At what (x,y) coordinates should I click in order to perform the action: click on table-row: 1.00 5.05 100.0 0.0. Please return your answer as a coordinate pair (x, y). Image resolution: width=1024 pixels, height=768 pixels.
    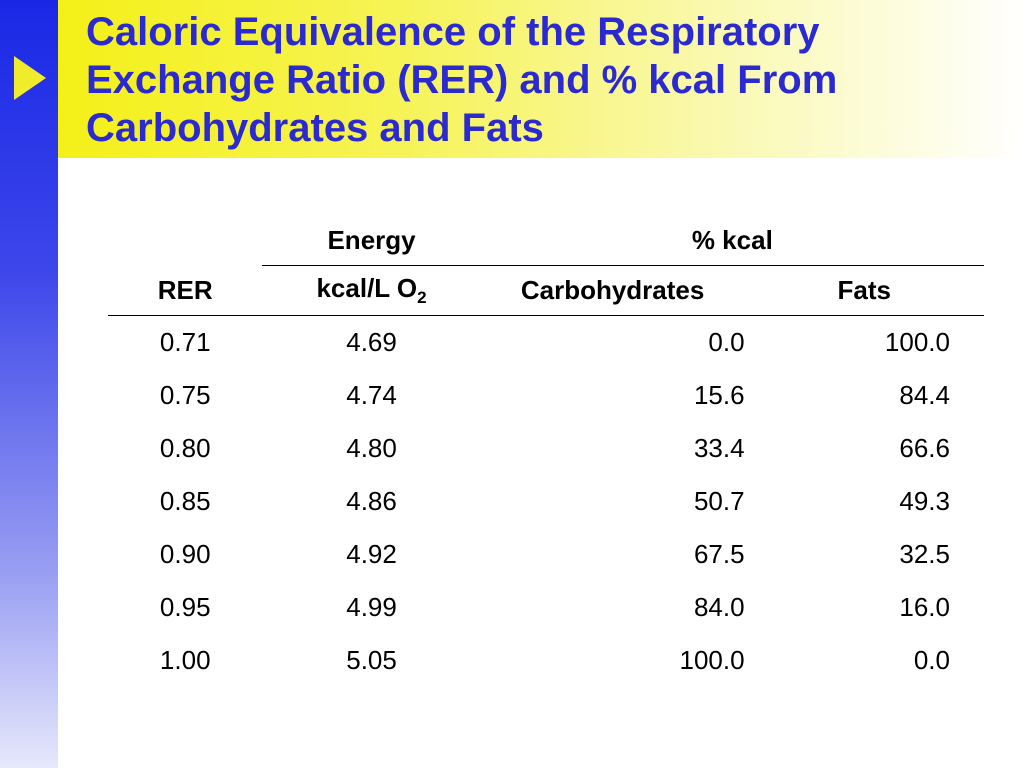
    Looking at the image, I should click on (546, 660).